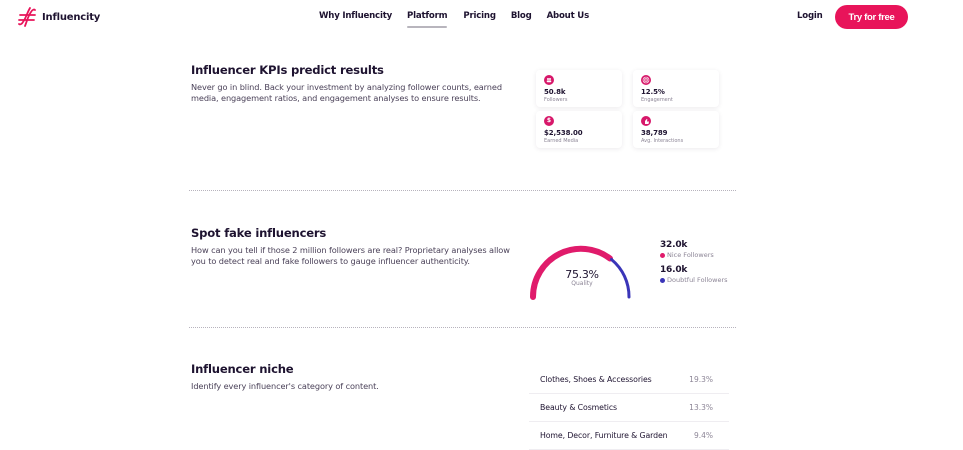 This screenshot has width=963, height=450. Describe the element at coordinates (356, 16) in the screenshot. I see `nav-why-influencity: Why Influencity` at that location.